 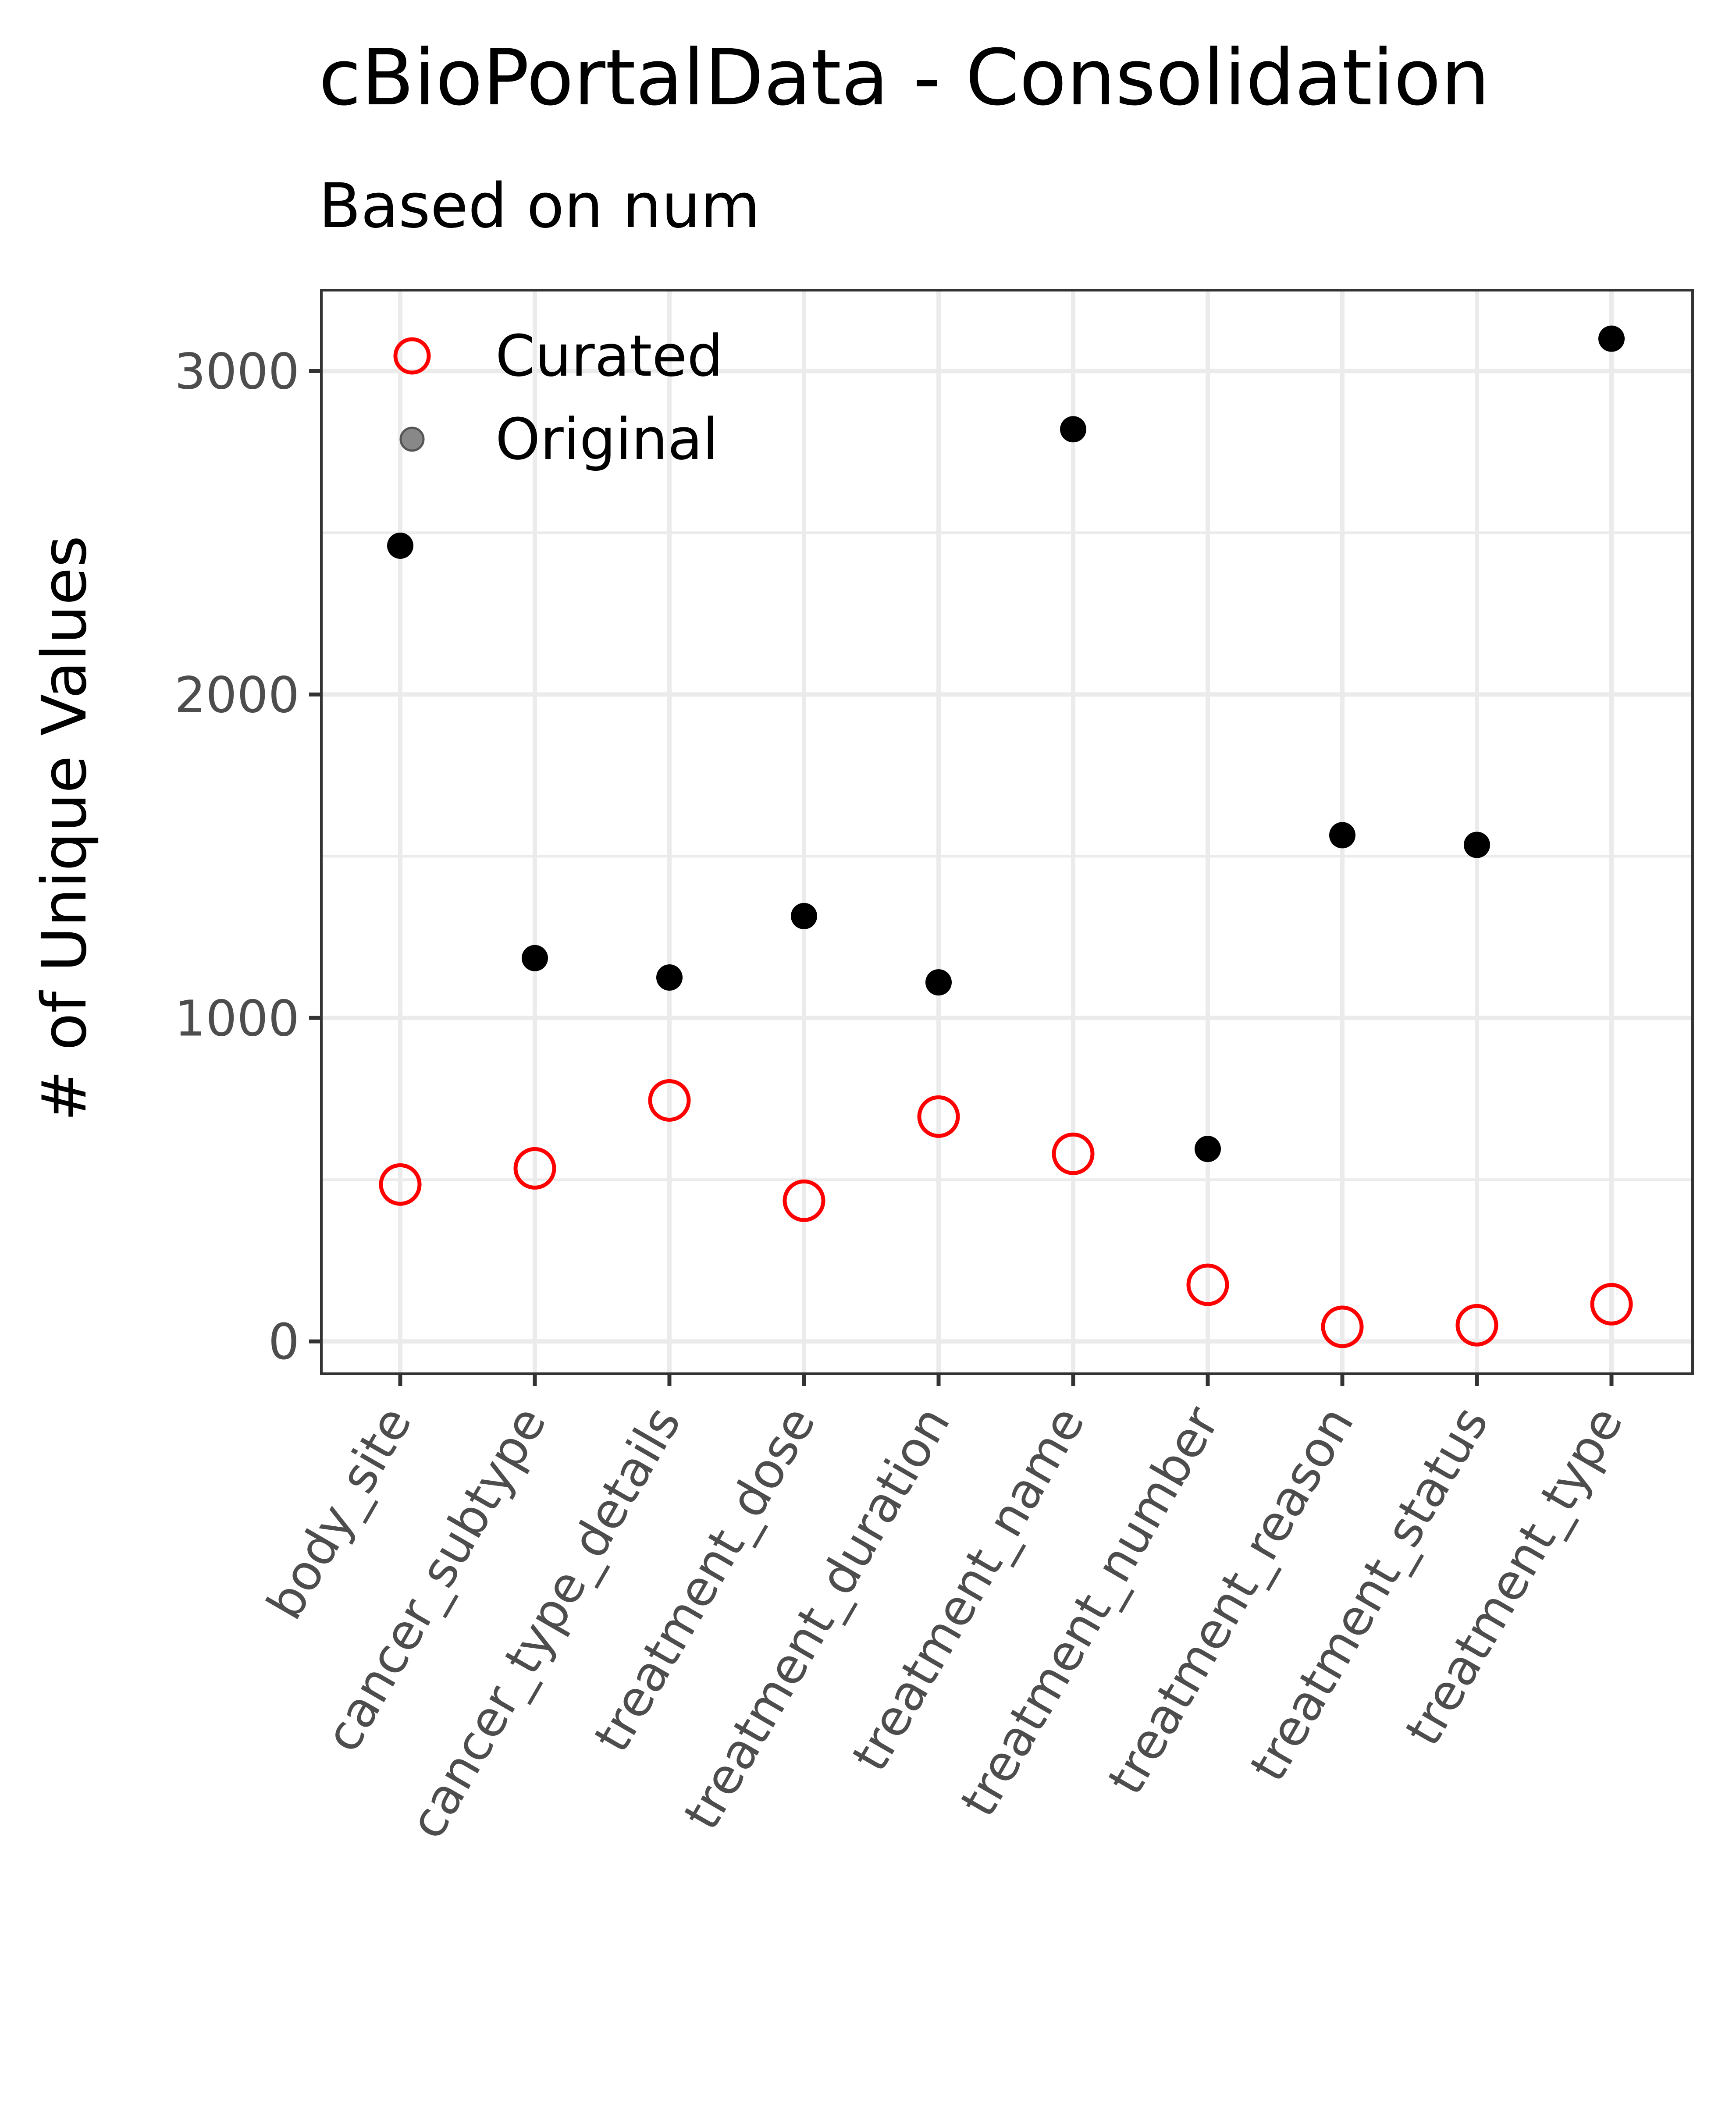 I want to click on legend-original-key, so click(x=412, y=439).